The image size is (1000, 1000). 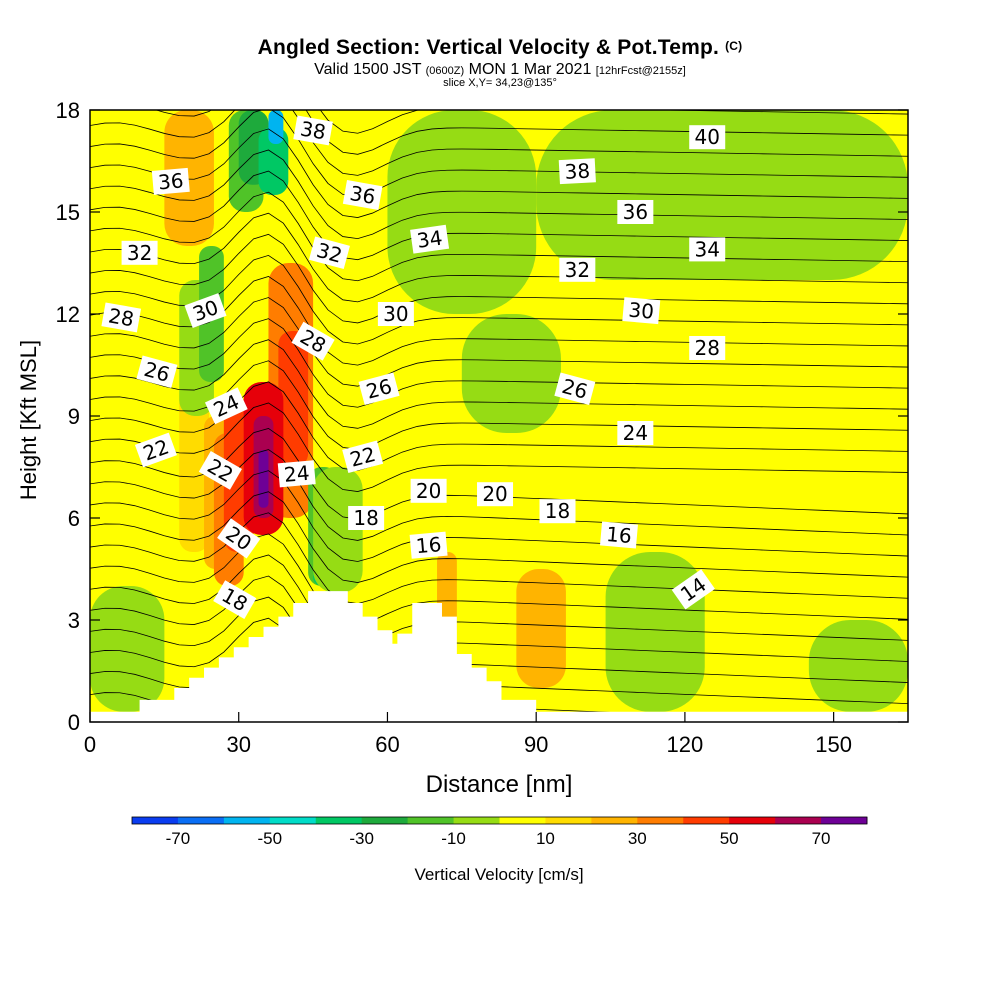 I want to click on theta-label-text: 16, so click(x=428, y=545).